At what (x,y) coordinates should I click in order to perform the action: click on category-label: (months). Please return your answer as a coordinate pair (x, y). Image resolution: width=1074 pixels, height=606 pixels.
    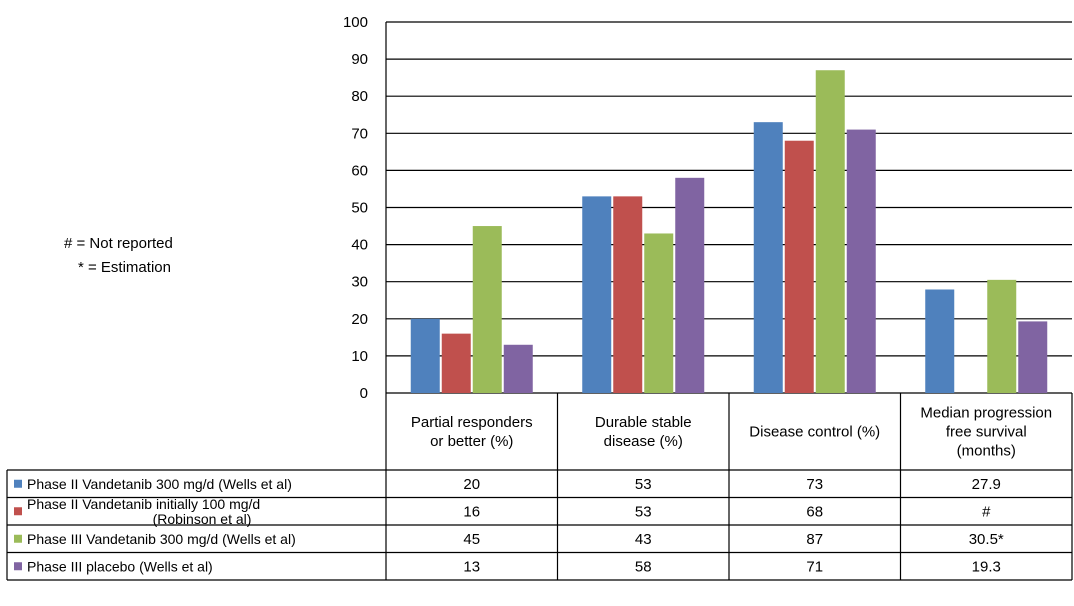
    Looking at the image, I should click on (986, 451).